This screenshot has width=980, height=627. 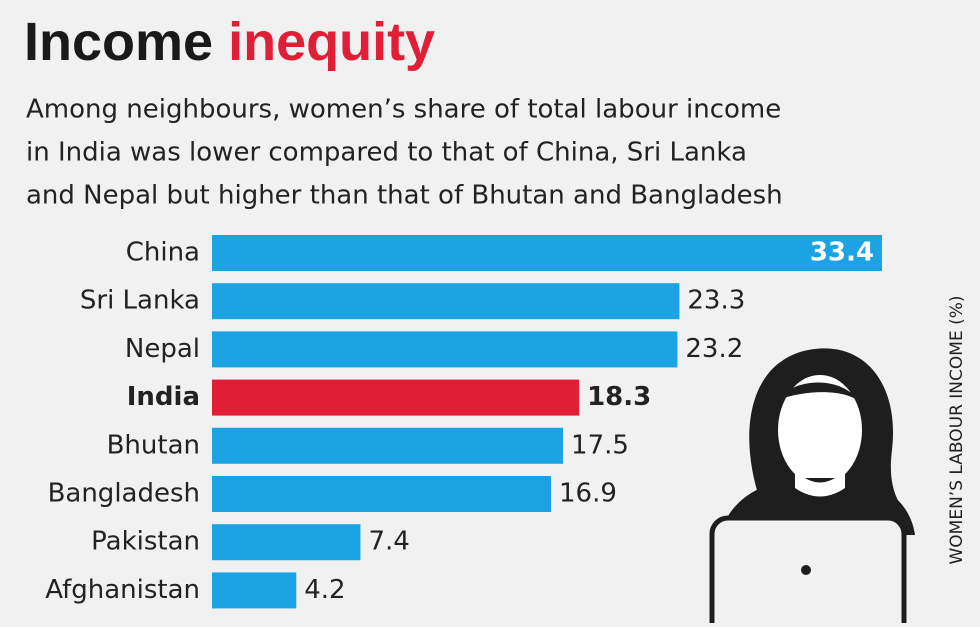 I want to click on category-label: Pakistan, so click(x=145, y=542).